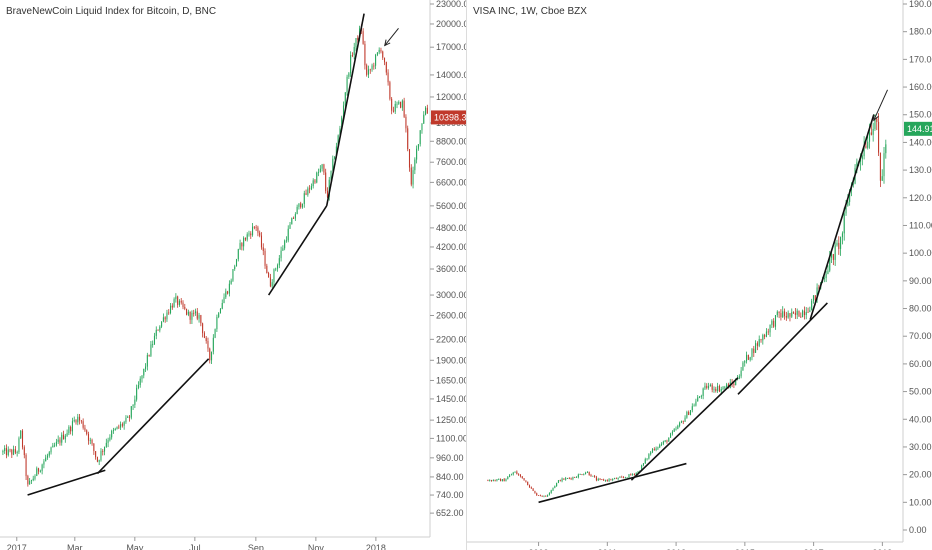 This screenshot has width=932, height=550. What do you see at coordinates (920, 502) in the screenshot?
I see `y-tick-label: 10.00` at bounding box center [920, 502].